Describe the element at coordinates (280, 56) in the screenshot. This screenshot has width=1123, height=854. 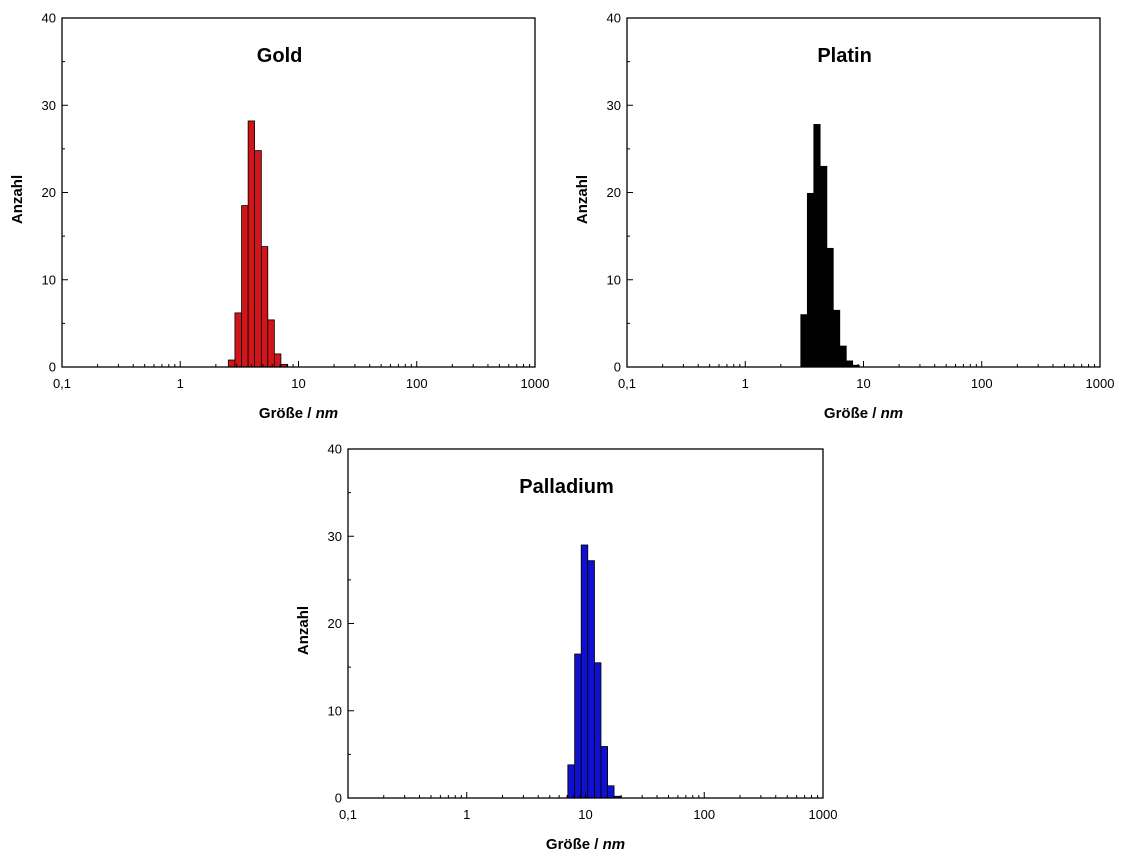
I see `chart-title: Gold` at that location.